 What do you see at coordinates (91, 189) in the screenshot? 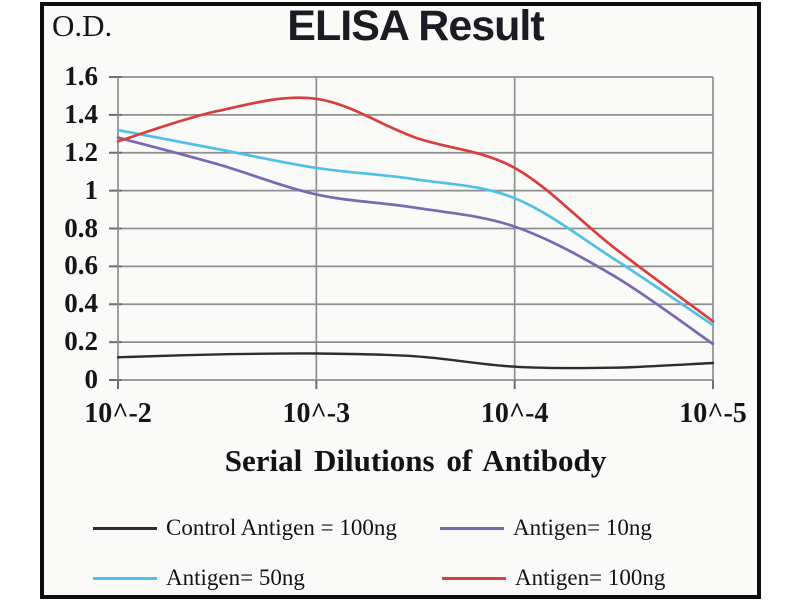
I see `y-tick-label-1: 1` at bounding box center [91, 189].